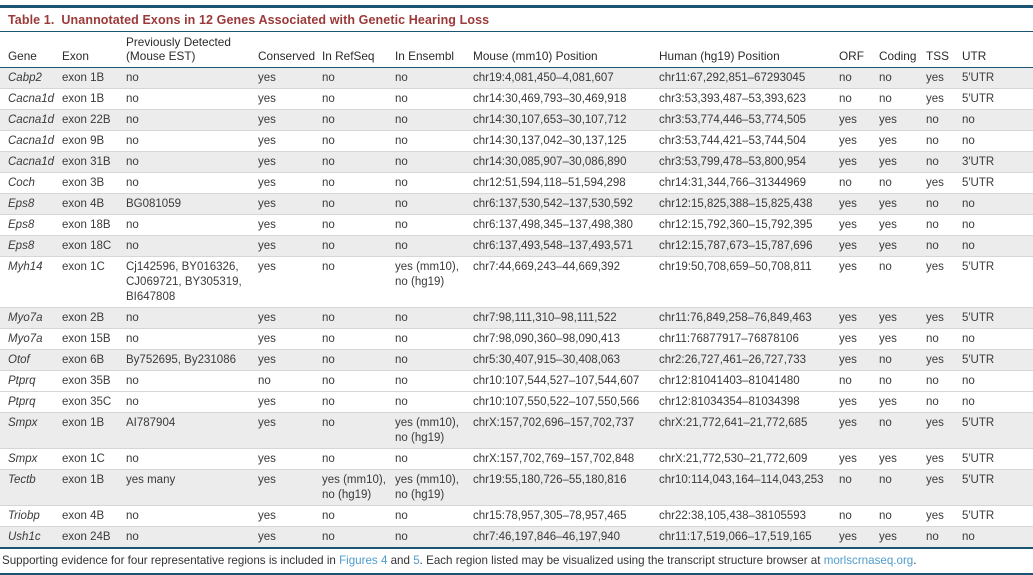 The width and height of the screenshot is (1033, 575). I want to click on cell-human-position: chr19:50,708,659–50,708,811, so click(735, 267).